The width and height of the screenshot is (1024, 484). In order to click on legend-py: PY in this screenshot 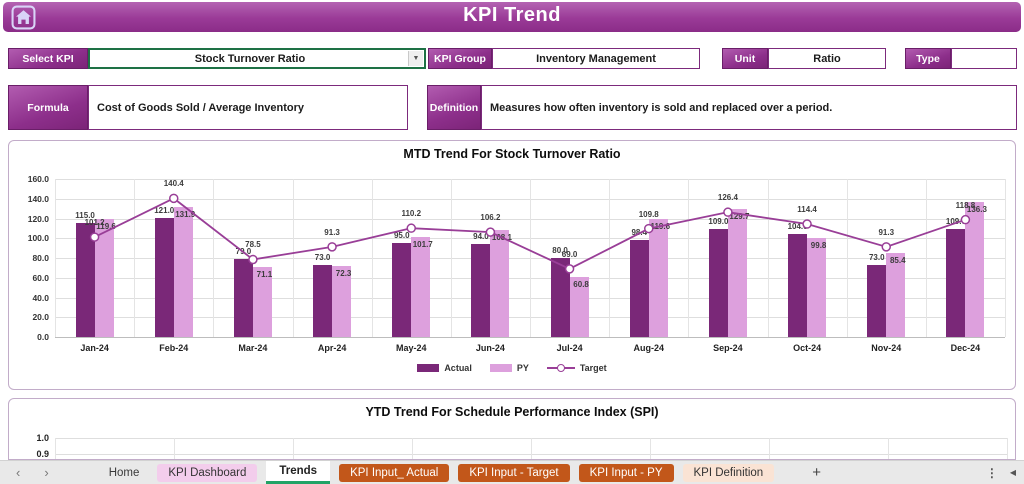, I will do `click(509, 368)`.